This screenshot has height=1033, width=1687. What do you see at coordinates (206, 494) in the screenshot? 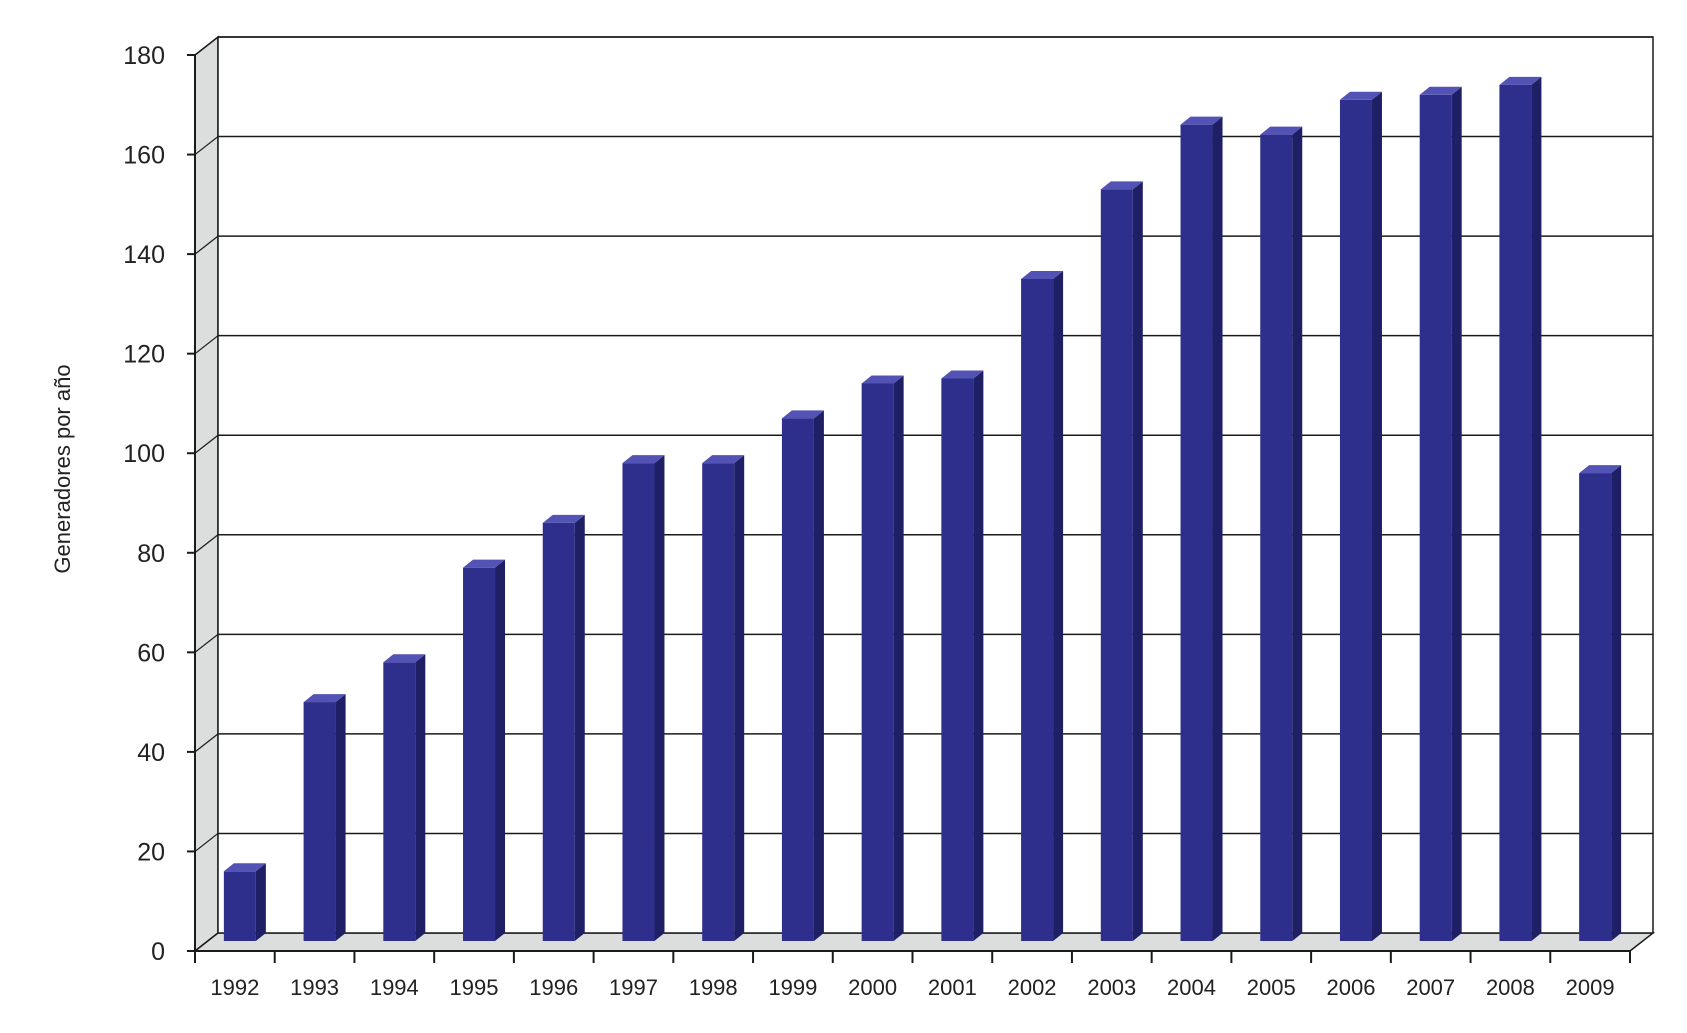
I see `side-wall` at bounding box center [206, 494].